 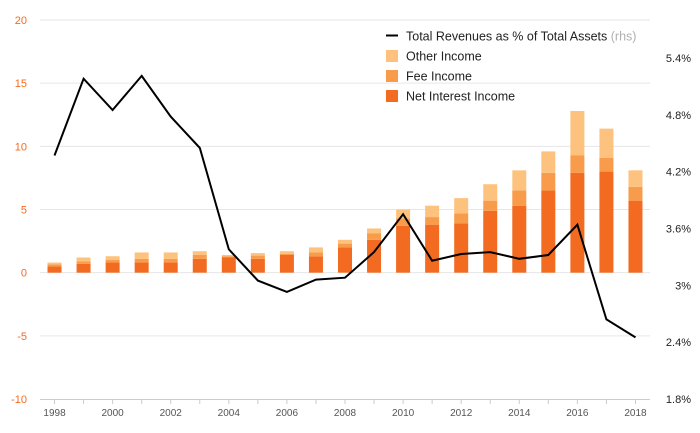 What do you see at coordinates (21, 147) in the screenshot?
I see `y-tick-label-left: 10` at bounding box center [21, 147].